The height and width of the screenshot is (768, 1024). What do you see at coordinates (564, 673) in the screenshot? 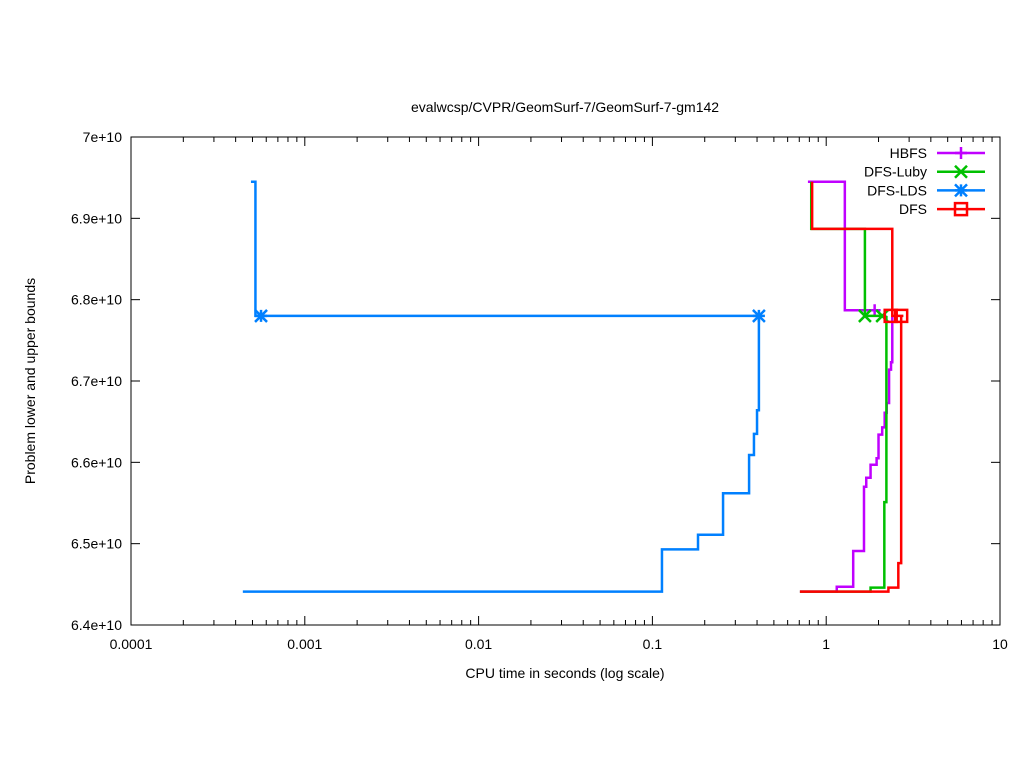
I see `x-axis-label: CPU time in seconds (log scale)` at bounding box center [564, 673].